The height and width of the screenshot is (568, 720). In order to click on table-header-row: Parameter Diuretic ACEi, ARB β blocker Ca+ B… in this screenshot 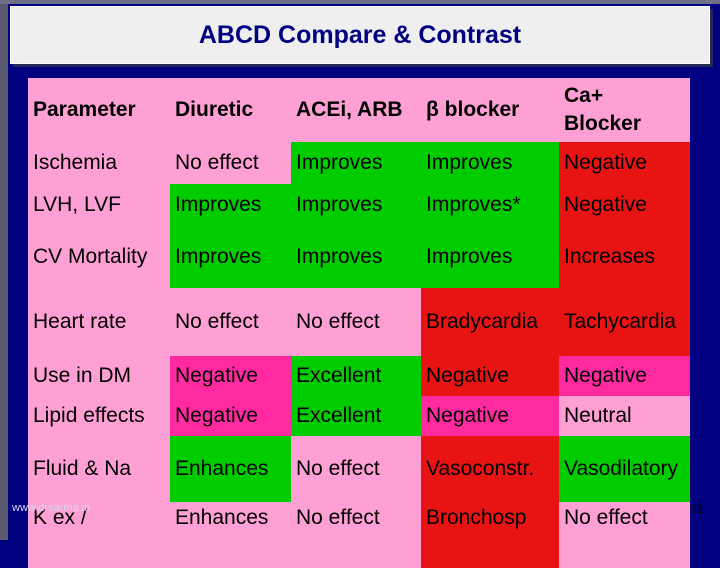, I will do `click(359, 110)`.